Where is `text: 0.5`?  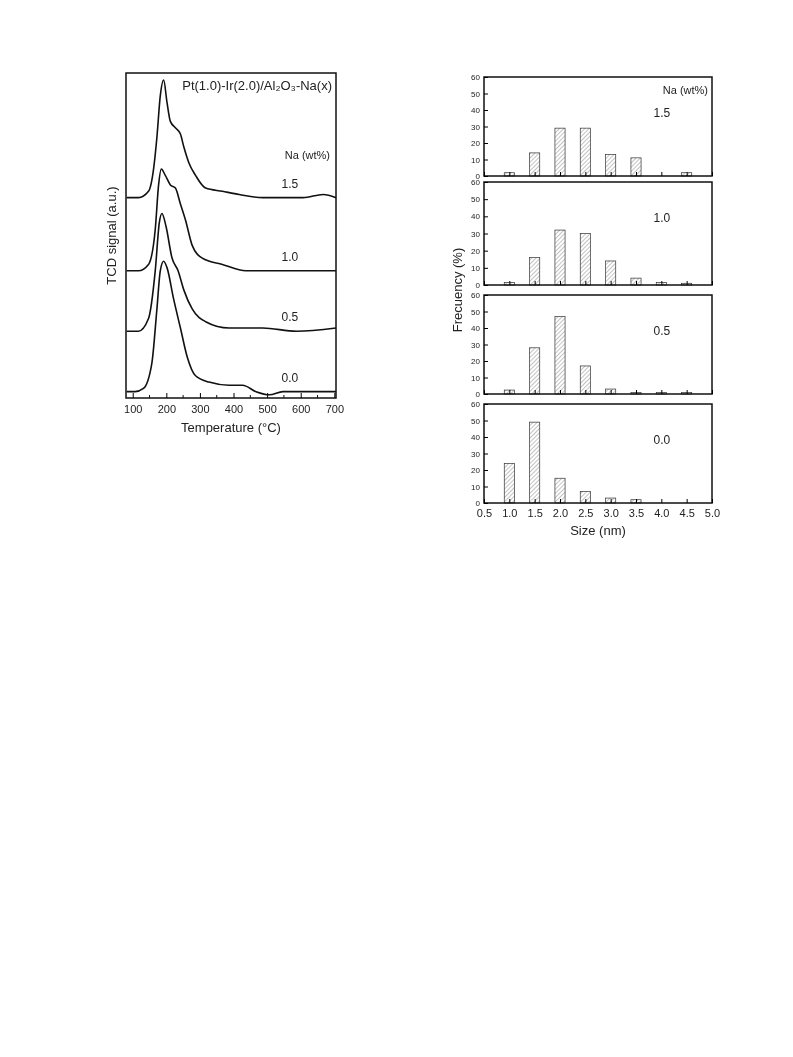 text: 0.5 is located at coordinates (662, 331).